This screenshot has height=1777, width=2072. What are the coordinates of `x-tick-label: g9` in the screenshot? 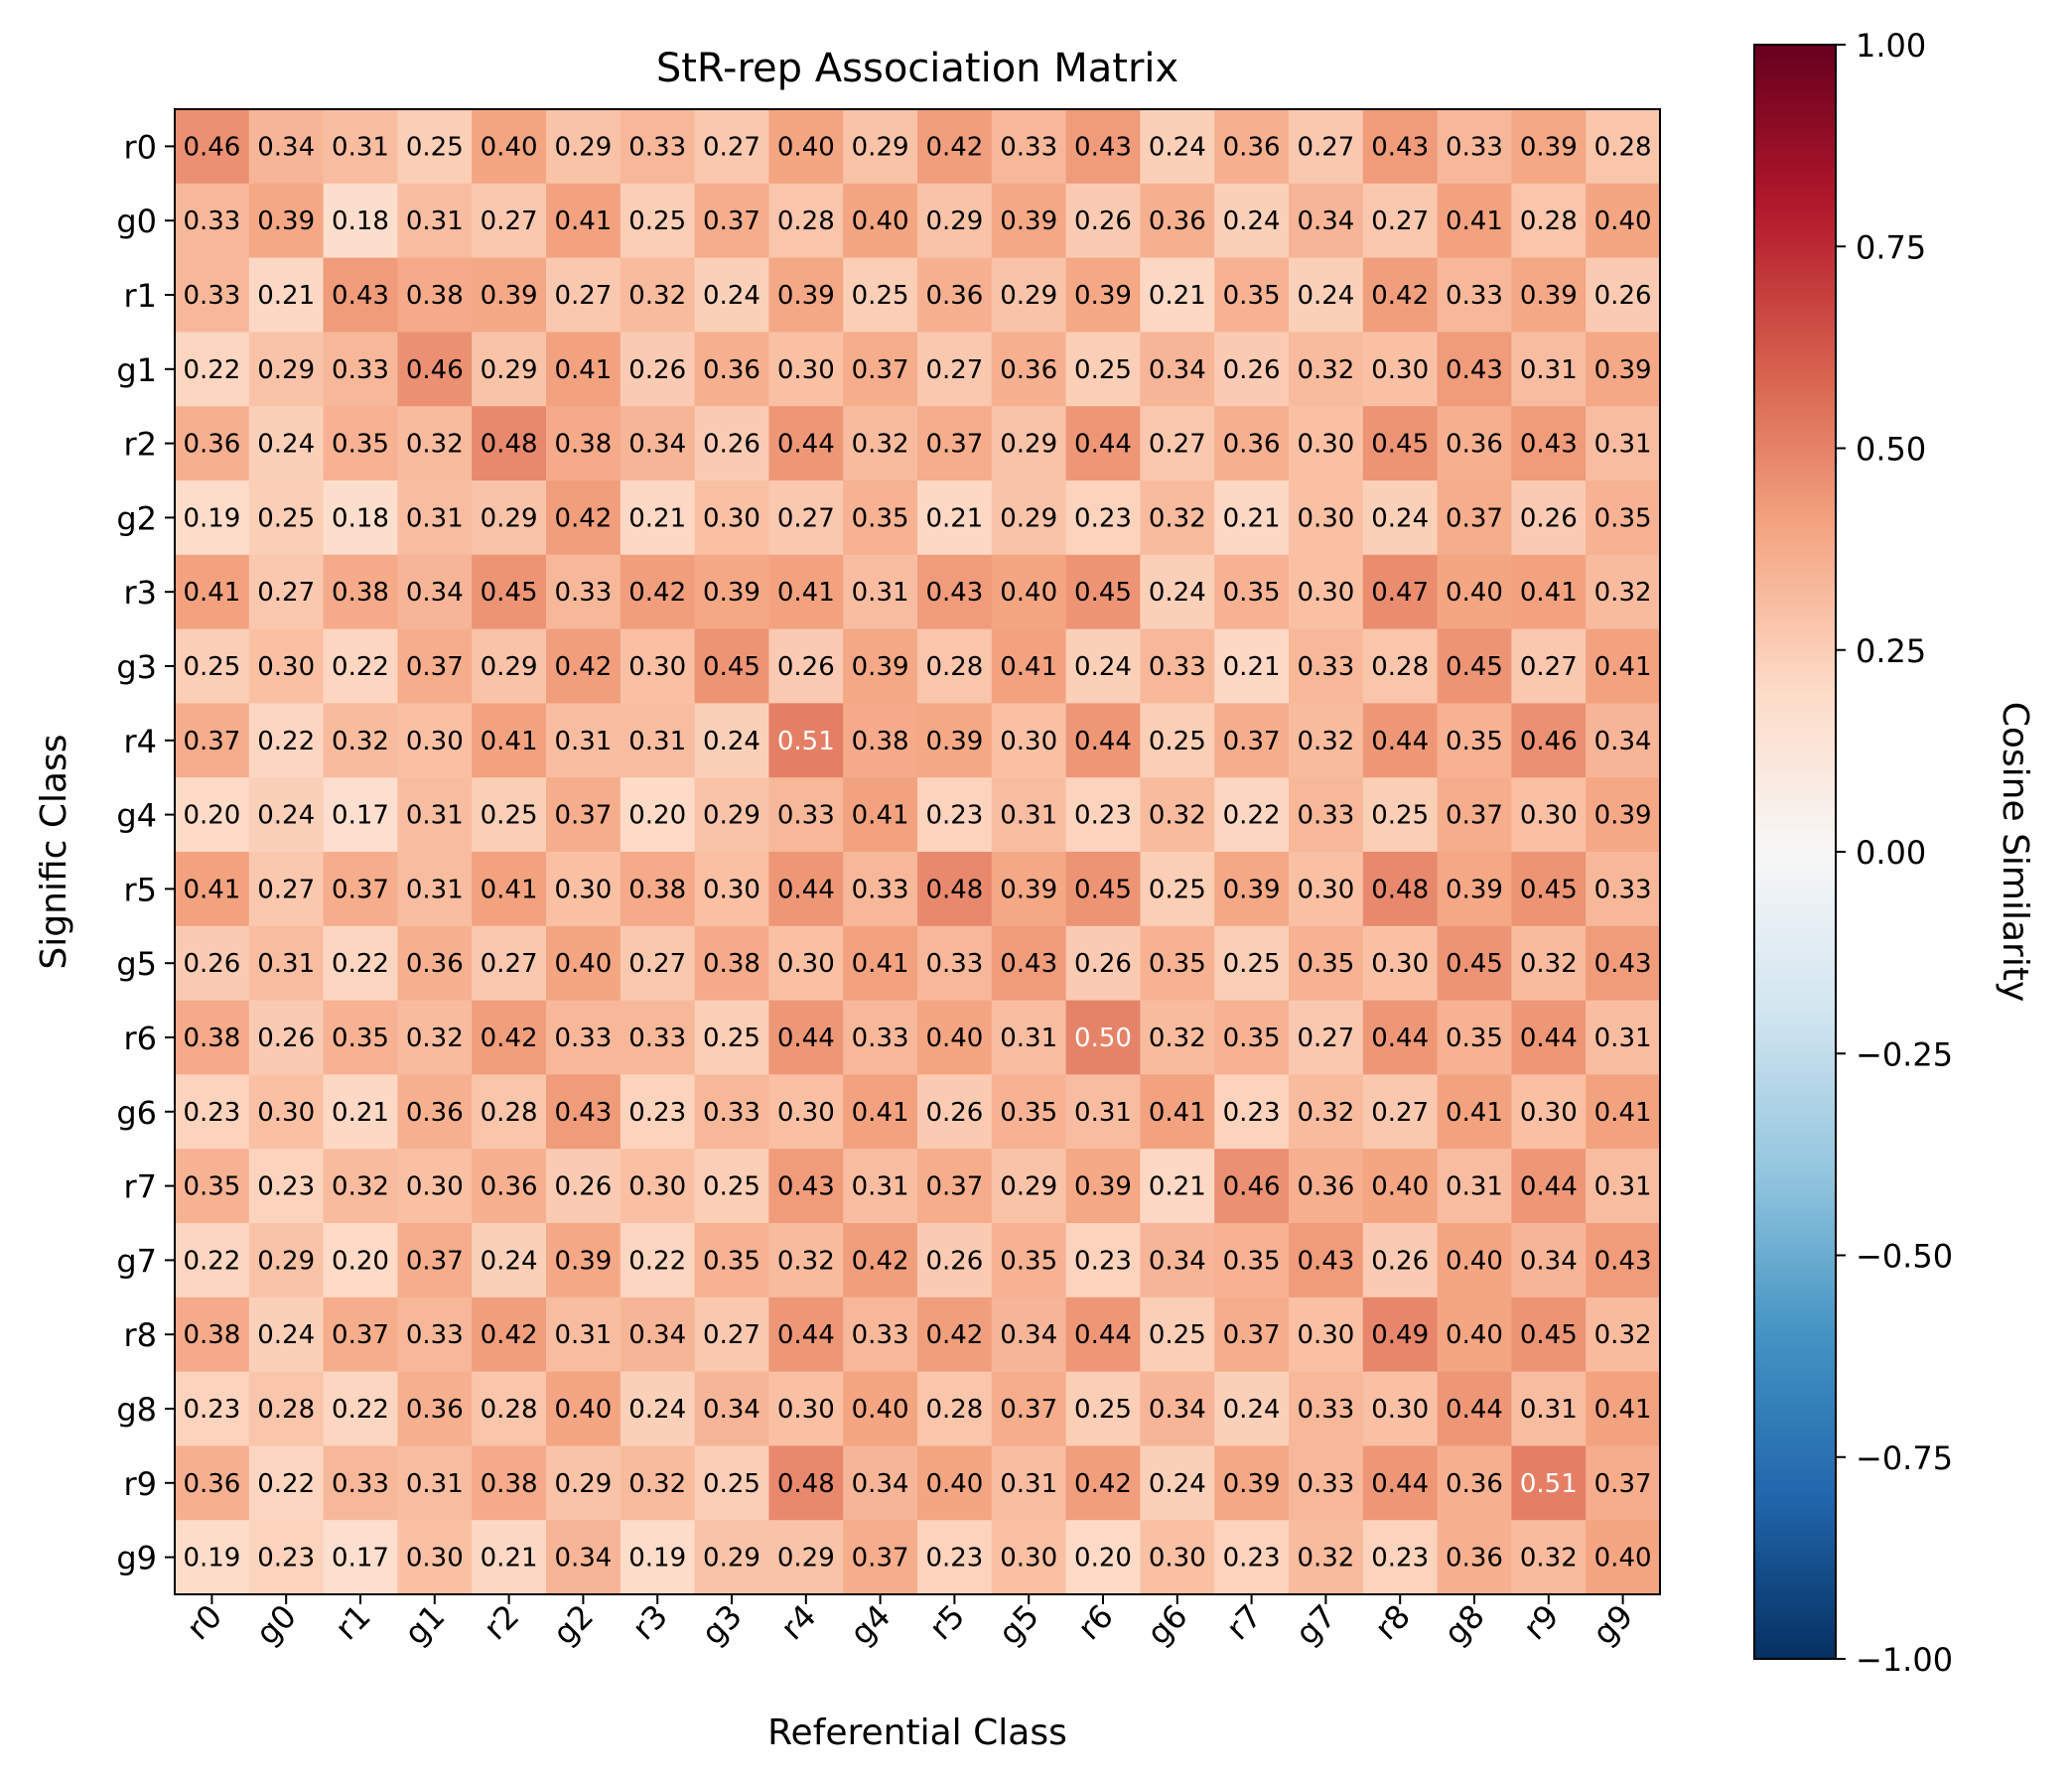 It's located at (1613, 1625).